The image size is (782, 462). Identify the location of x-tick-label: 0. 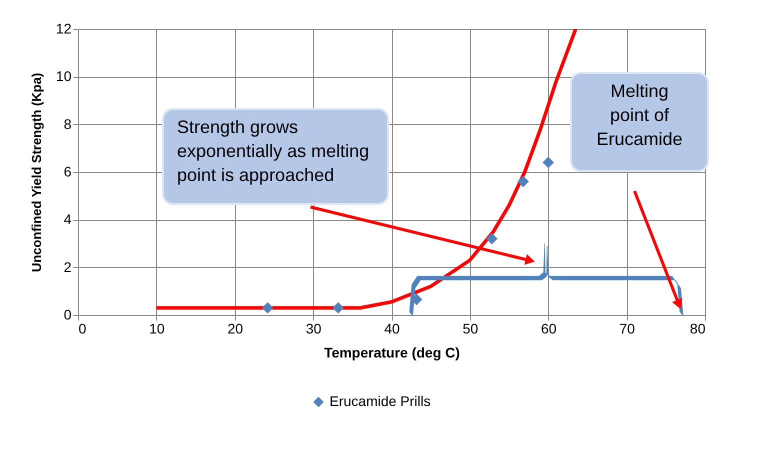
(82, 328).